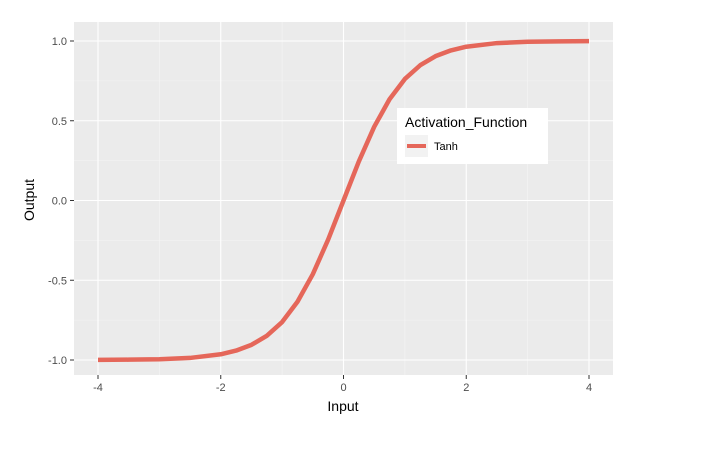 The height and width of the screenshot is (454, 728). Describe the element at coordinates (446, 147) in the screenshot. I see `legend-label-tanh: Tanh` at that location.